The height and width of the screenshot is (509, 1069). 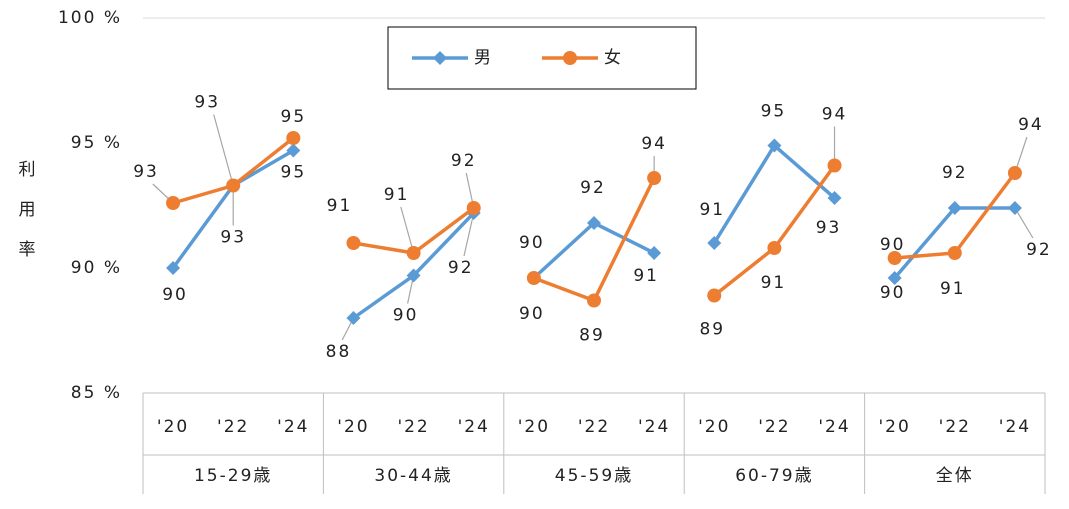 What do you see at coordinates (774, 476) in the screenshot?
I see `group-label: 60-79歳` at bounding box center [774, 476].